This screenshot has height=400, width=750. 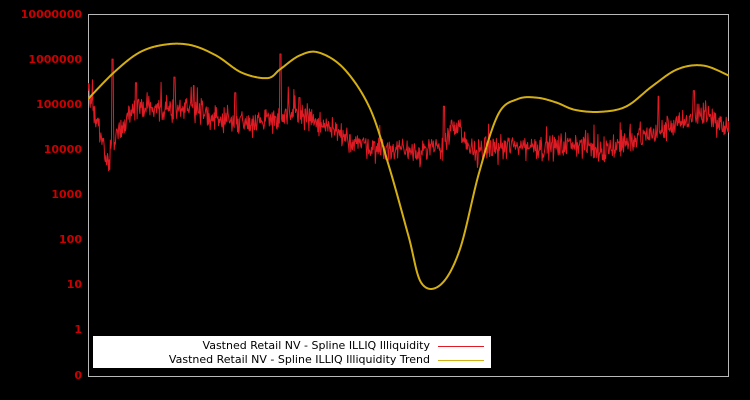 What do you see at coordinates (461, 346) in the screenshot?
I see `legend-swatch-illiquidity` at bounding box center [461, 346].